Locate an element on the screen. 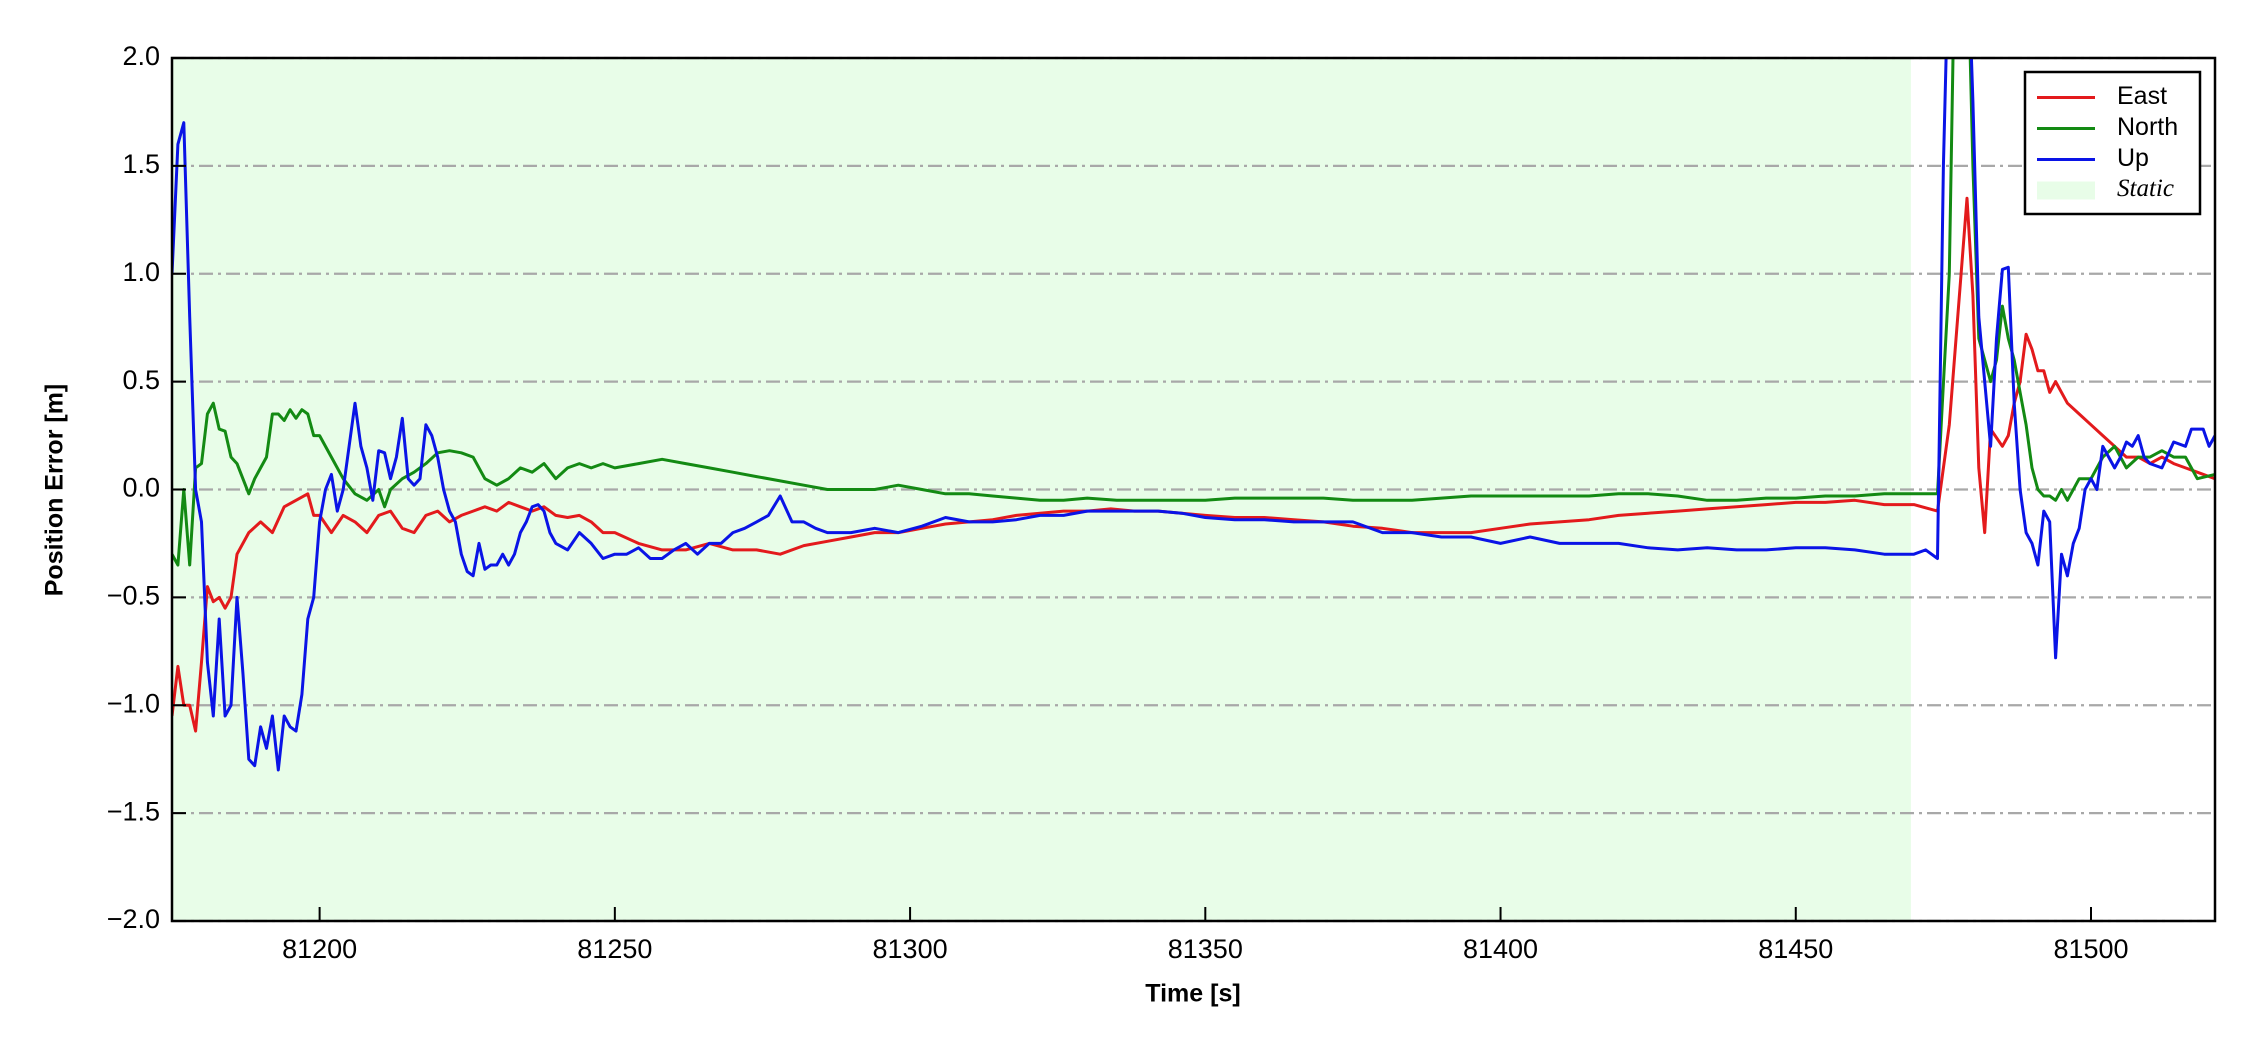 Image resolution: width=2250 pixels, height=1050 pixels. y-tick-label: 1.0 is located at coordinates (141, 272).